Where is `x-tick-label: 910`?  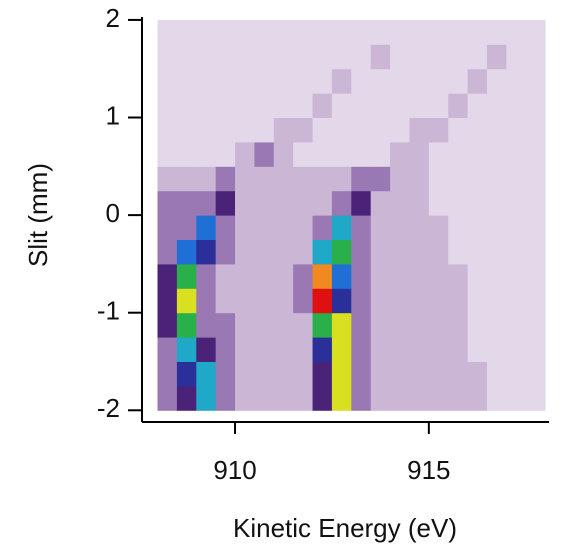 x-tick-label: 910 is located at coordinates (234, 470).